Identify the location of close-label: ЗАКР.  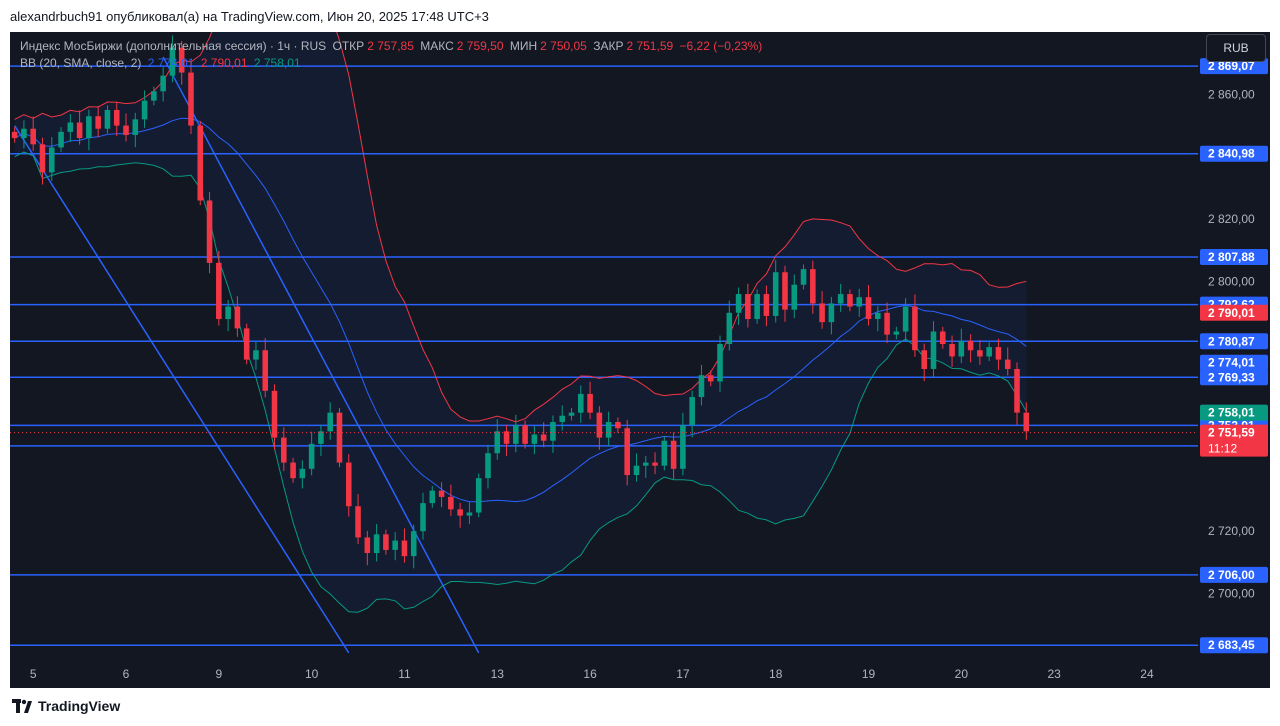
(608, 46).